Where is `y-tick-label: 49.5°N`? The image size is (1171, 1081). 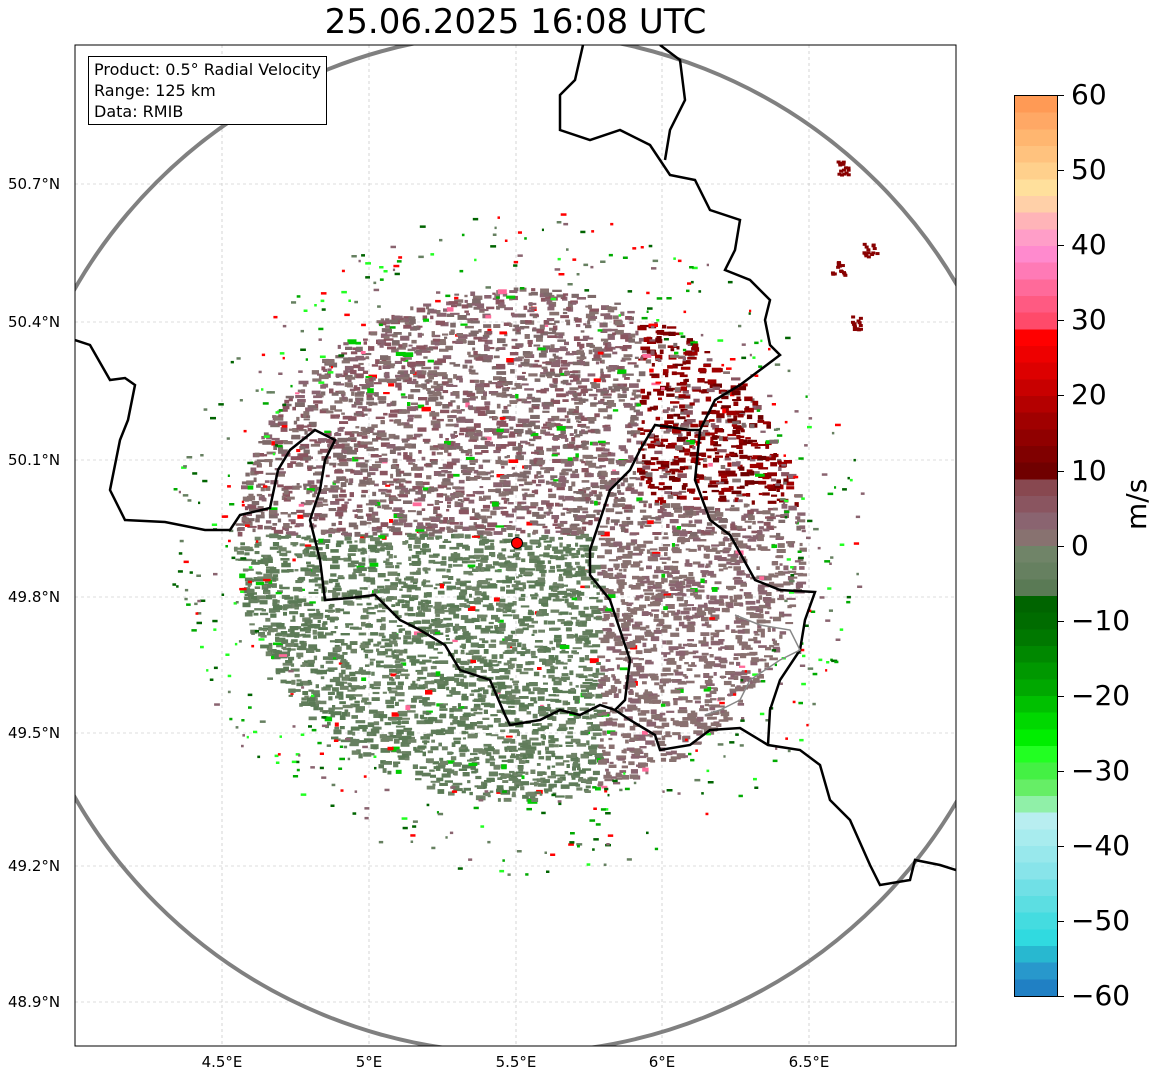 y-tick-label: 49.5°N is located at coordinates (34, 733).